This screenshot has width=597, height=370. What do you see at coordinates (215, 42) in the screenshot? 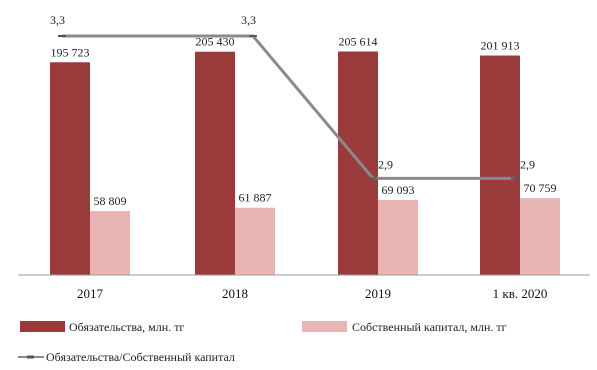
I see `data-label-liabilities: 205 430` at bounding box center [215, 42].